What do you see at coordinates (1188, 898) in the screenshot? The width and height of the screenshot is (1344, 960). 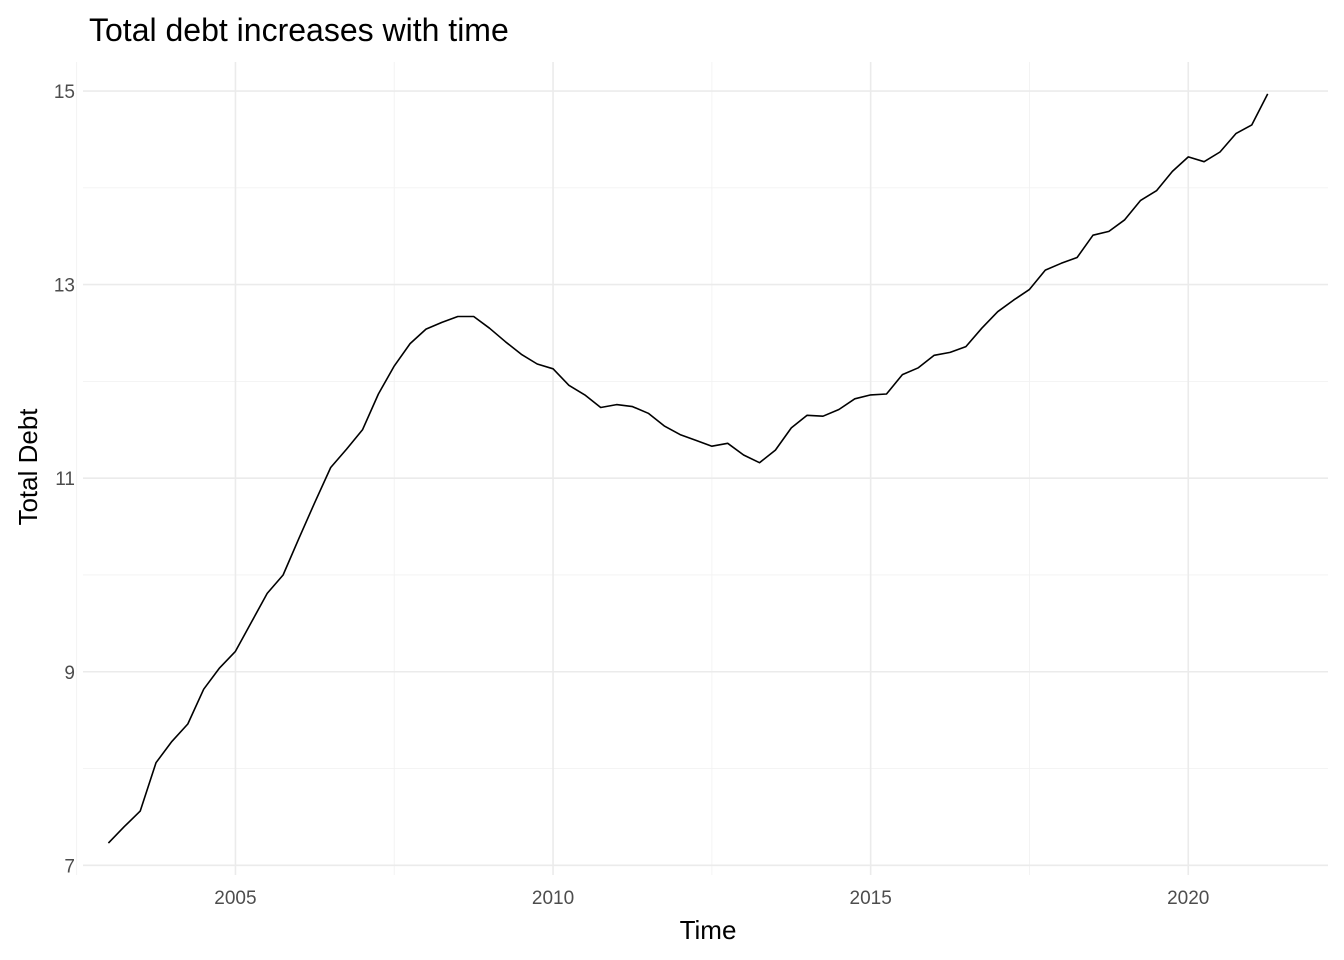 I see `x-tick-label: 2020` at bounding box center [1188, 898].